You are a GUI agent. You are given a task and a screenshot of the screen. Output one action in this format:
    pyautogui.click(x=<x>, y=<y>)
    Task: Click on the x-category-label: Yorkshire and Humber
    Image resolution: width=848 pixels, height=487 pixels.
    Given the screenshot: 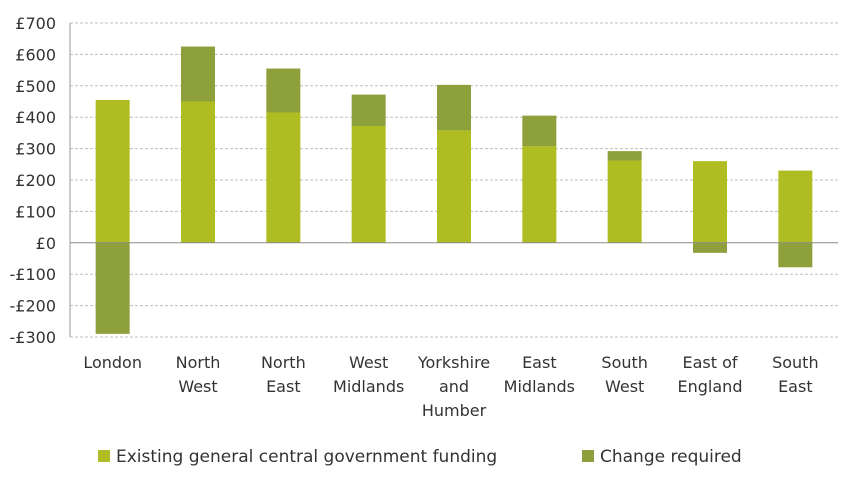 What is the action you would take?
    pyautogui.click(x=453, y=386)
    